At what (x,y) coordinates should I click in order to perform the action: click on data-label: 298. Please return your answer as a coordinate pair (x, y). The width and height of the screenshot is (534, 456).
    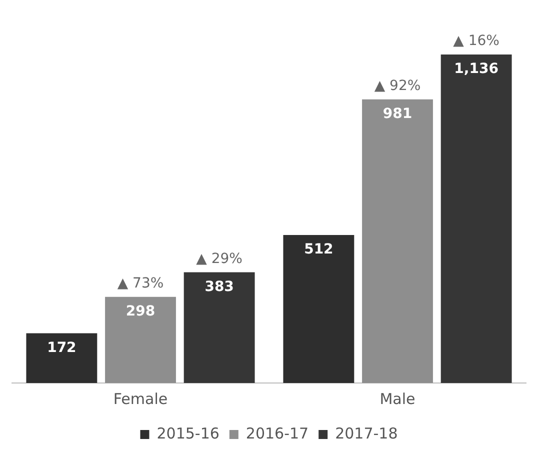
    Looking at the image, I should click on (141, 311).